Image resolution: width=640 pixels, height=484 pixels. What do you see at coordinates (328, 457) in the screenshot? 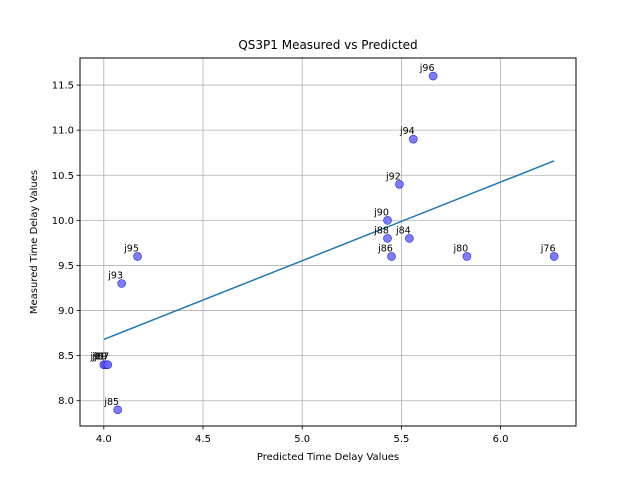
I see `x-axis-label: Predicted Time Delay Values` at bounding box center [328, 457].